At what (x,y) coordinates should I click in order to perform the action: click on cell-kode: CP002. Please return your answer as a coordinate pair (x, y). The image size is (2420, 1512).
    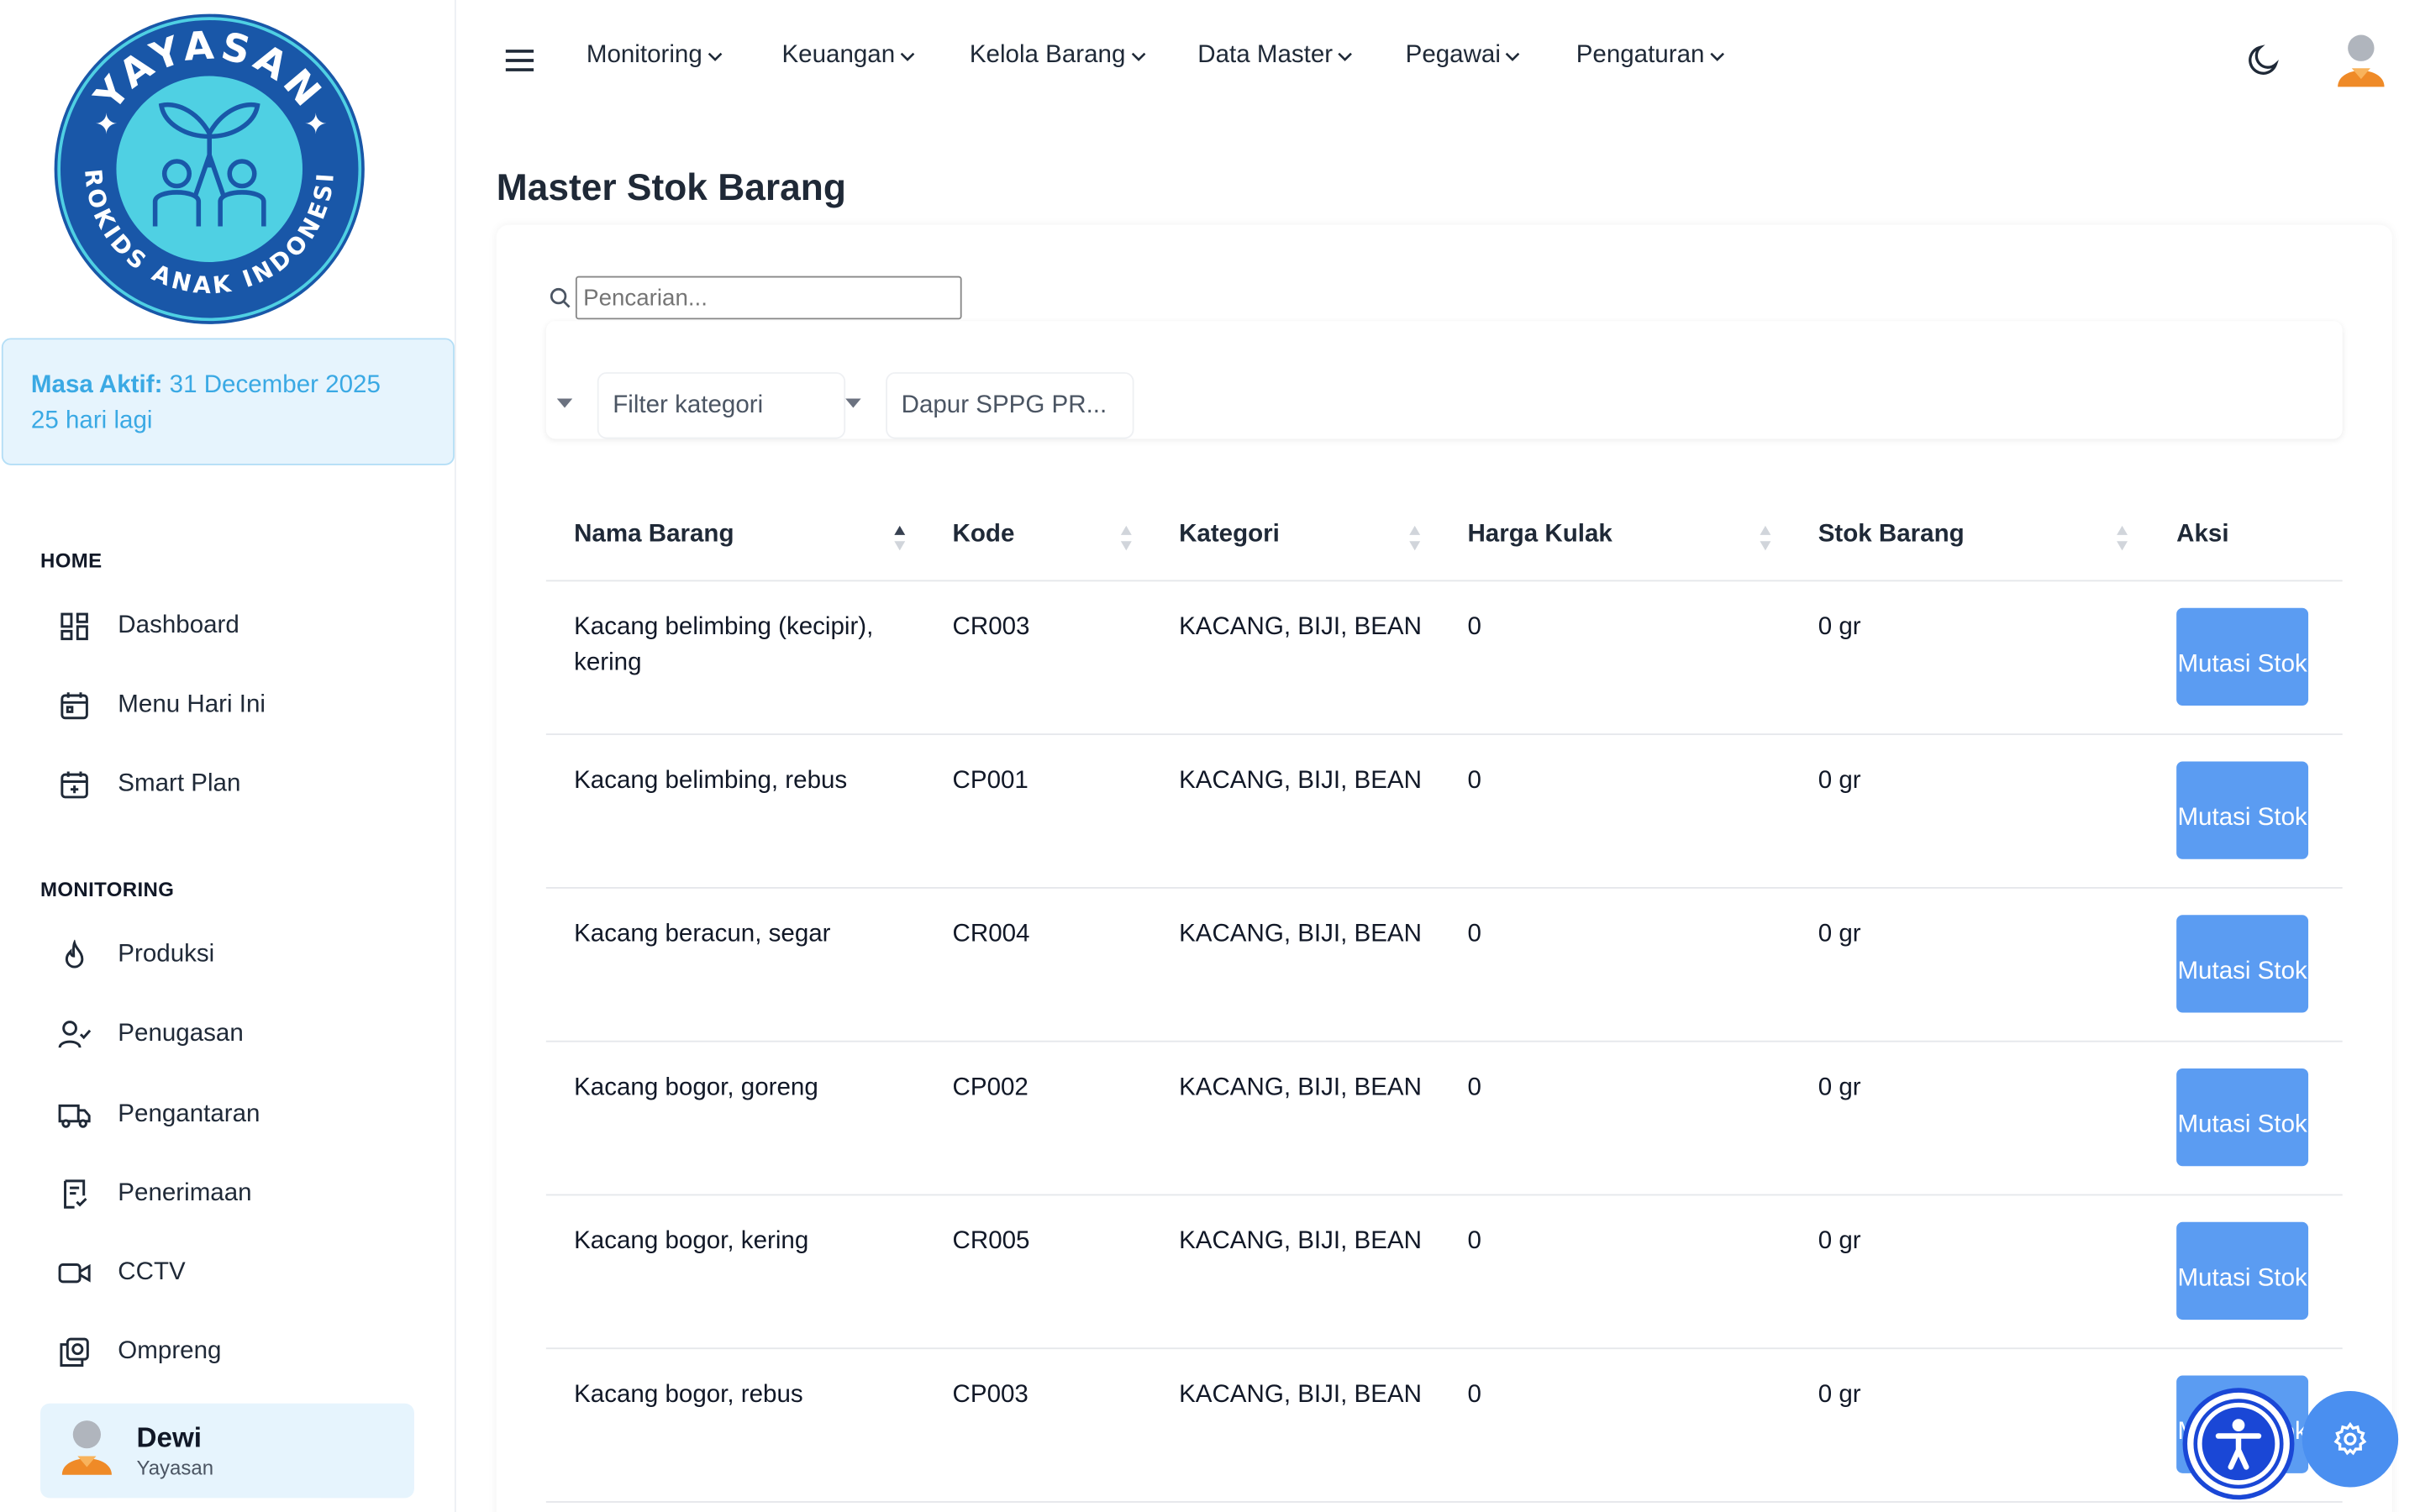
    Looking at the image, I should click on (990, 1087).